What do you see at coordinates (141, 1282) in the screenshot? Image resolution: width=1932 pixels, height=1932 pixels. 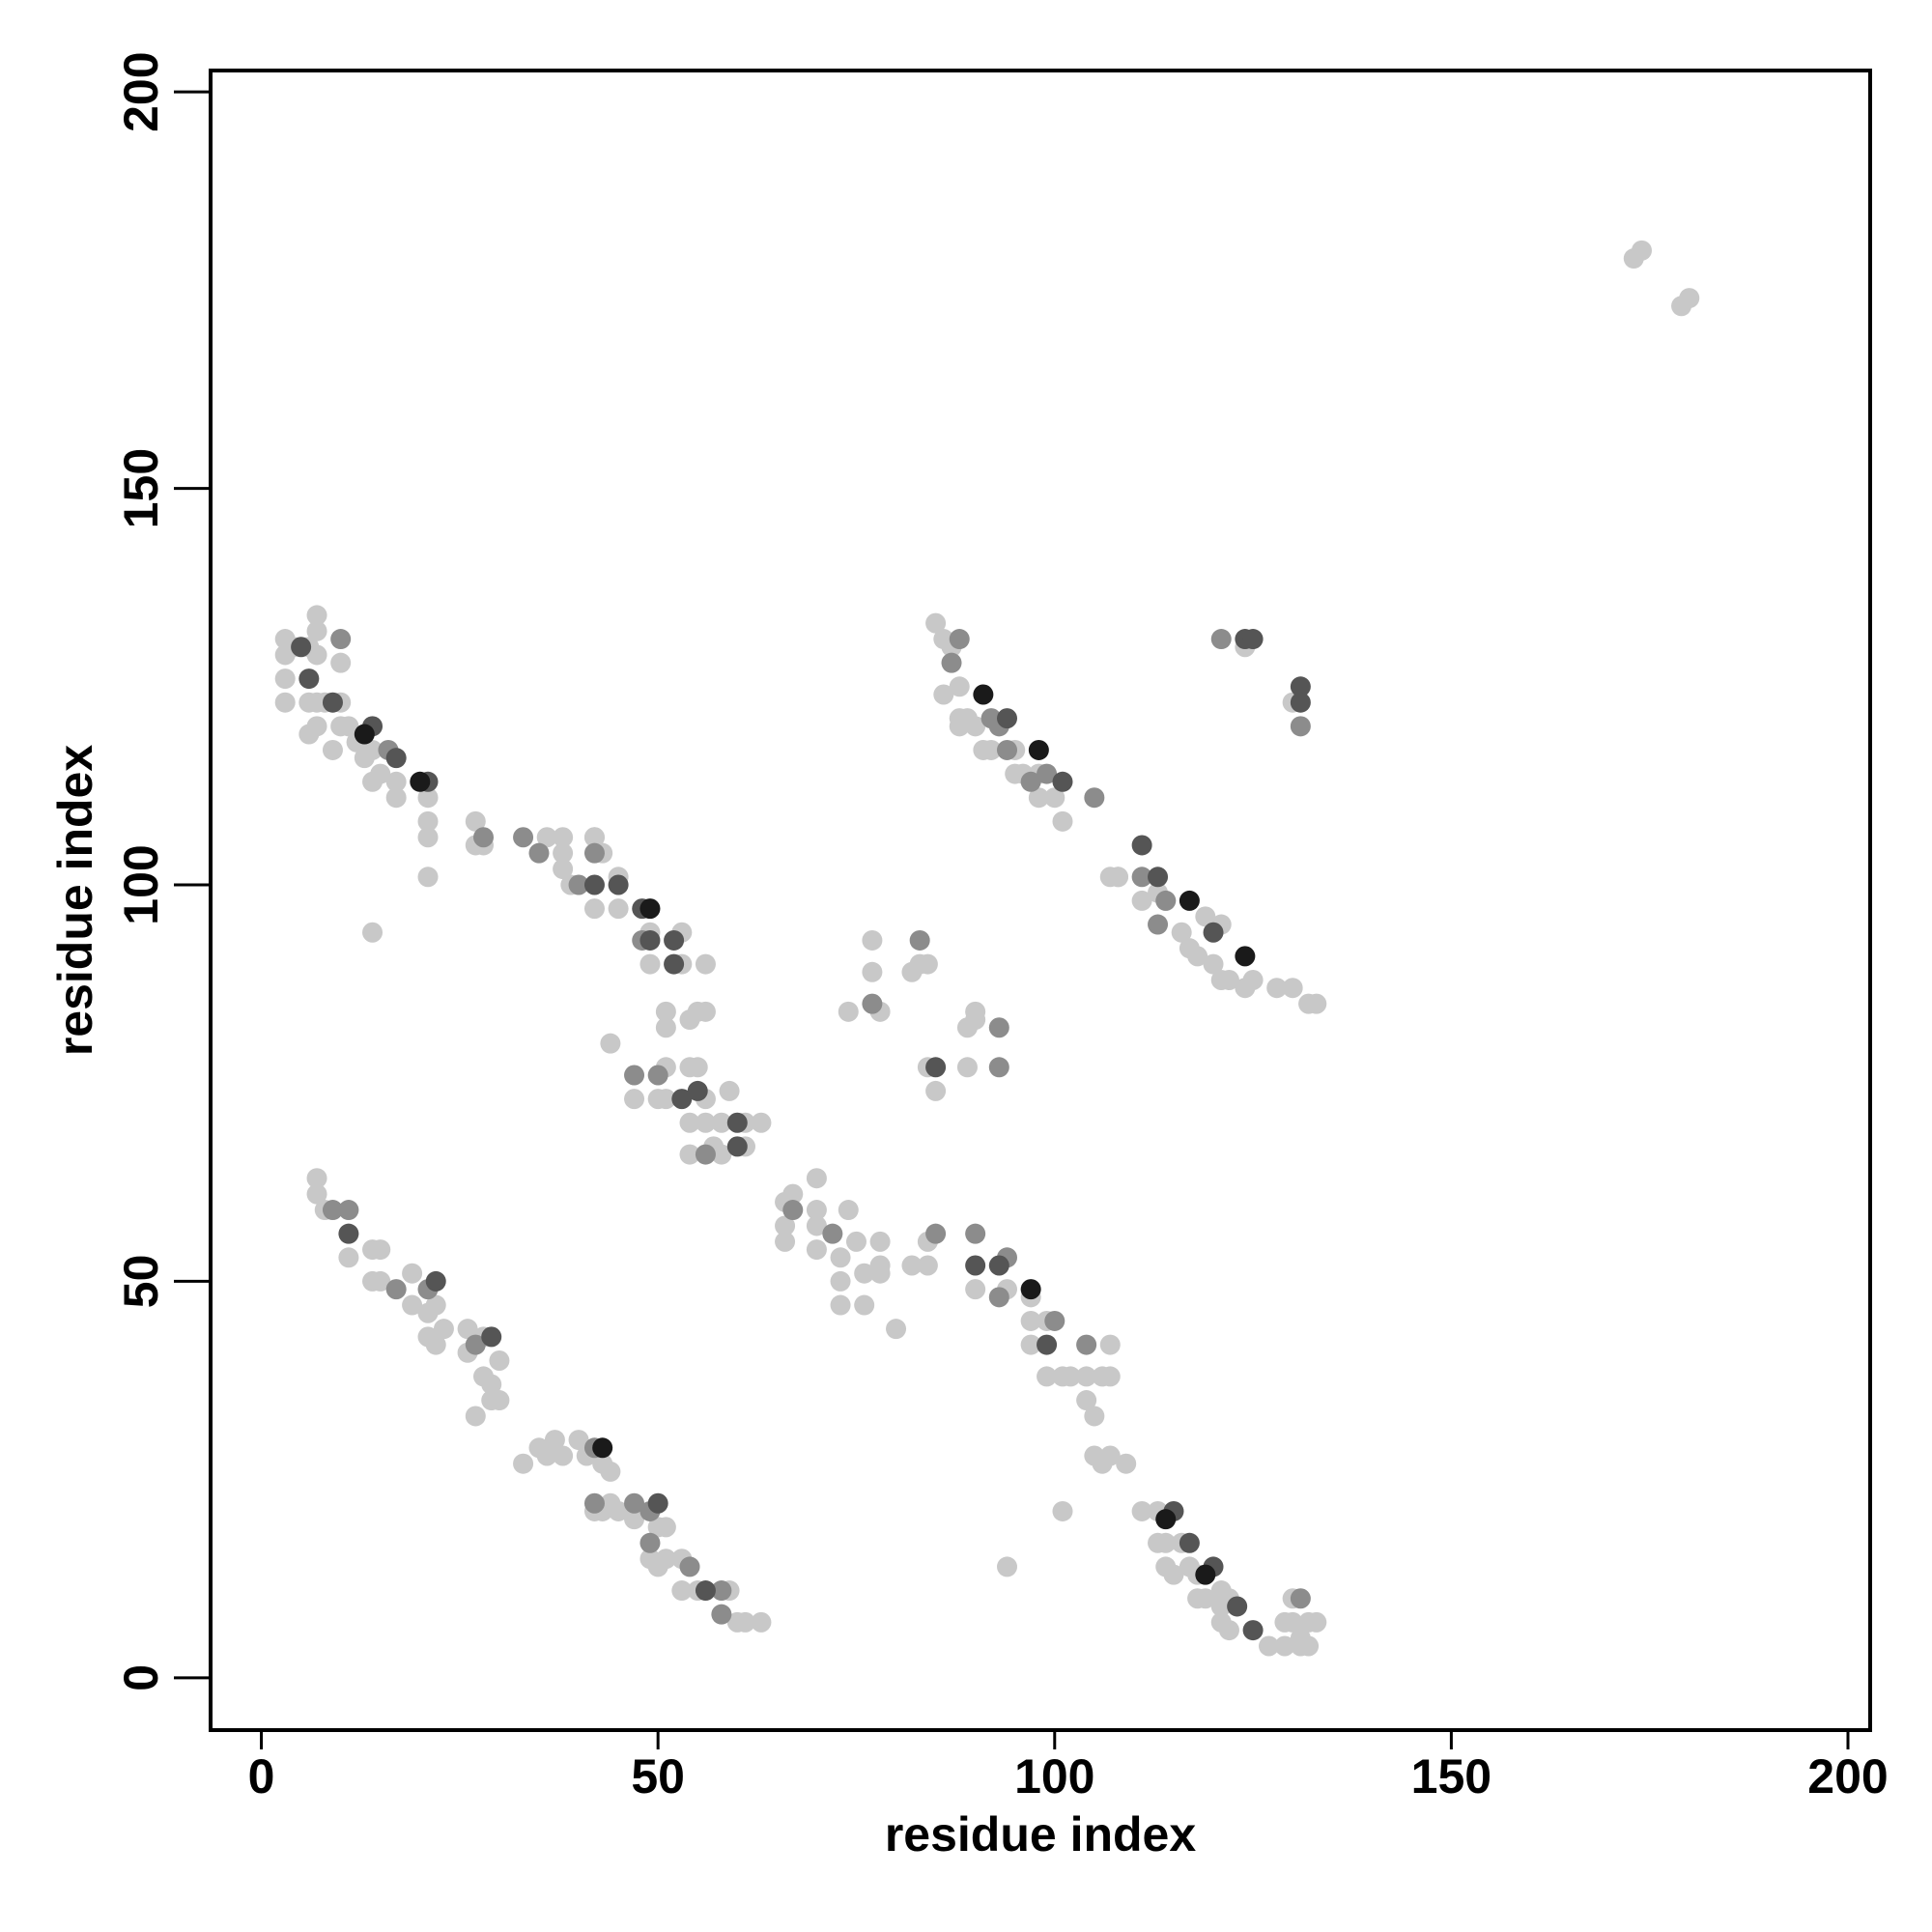 I see `y-tick-label: 50` at bounding box center [141, 1282].